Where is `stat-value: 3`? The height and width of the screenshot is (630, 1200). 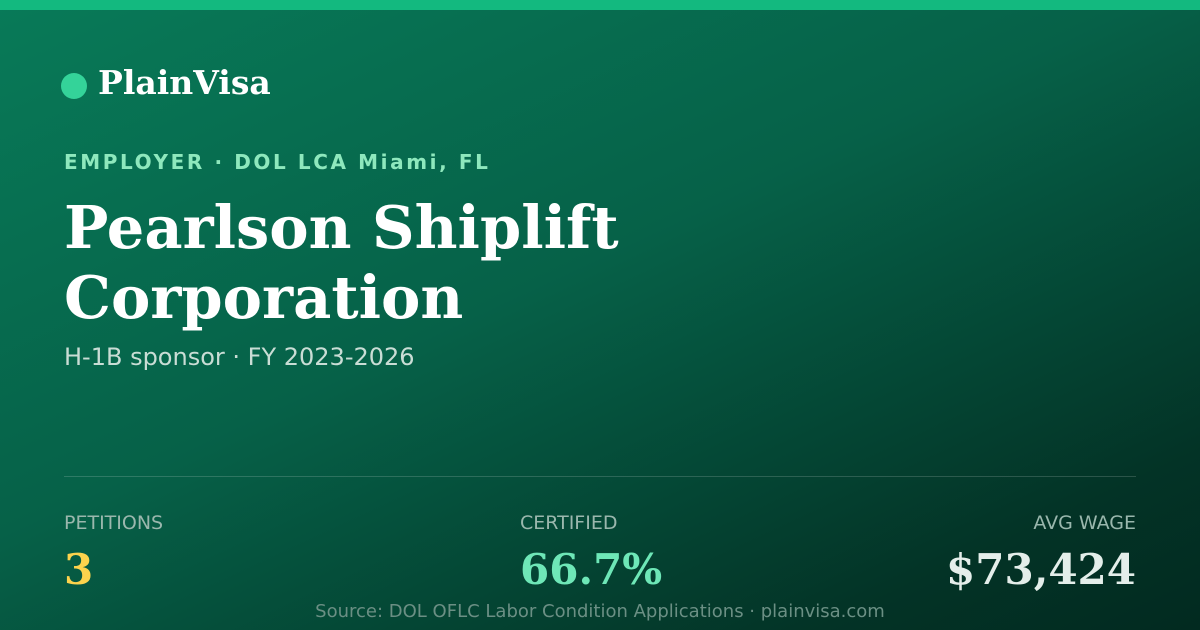
stat-value: 3 is located at coordinates (79, 569).